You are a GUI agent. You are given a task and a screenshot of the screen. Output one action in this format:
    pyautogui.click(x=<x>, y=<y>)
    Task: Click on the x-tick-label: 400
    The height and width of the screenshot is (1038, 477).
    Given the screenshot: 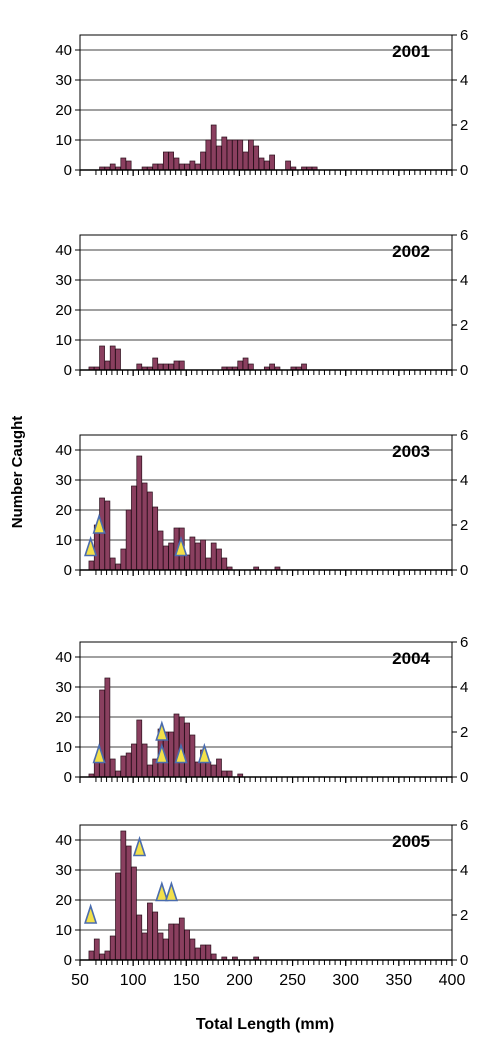 What is the action you would take?
    pyautogui.click(x=452, y=980)
    